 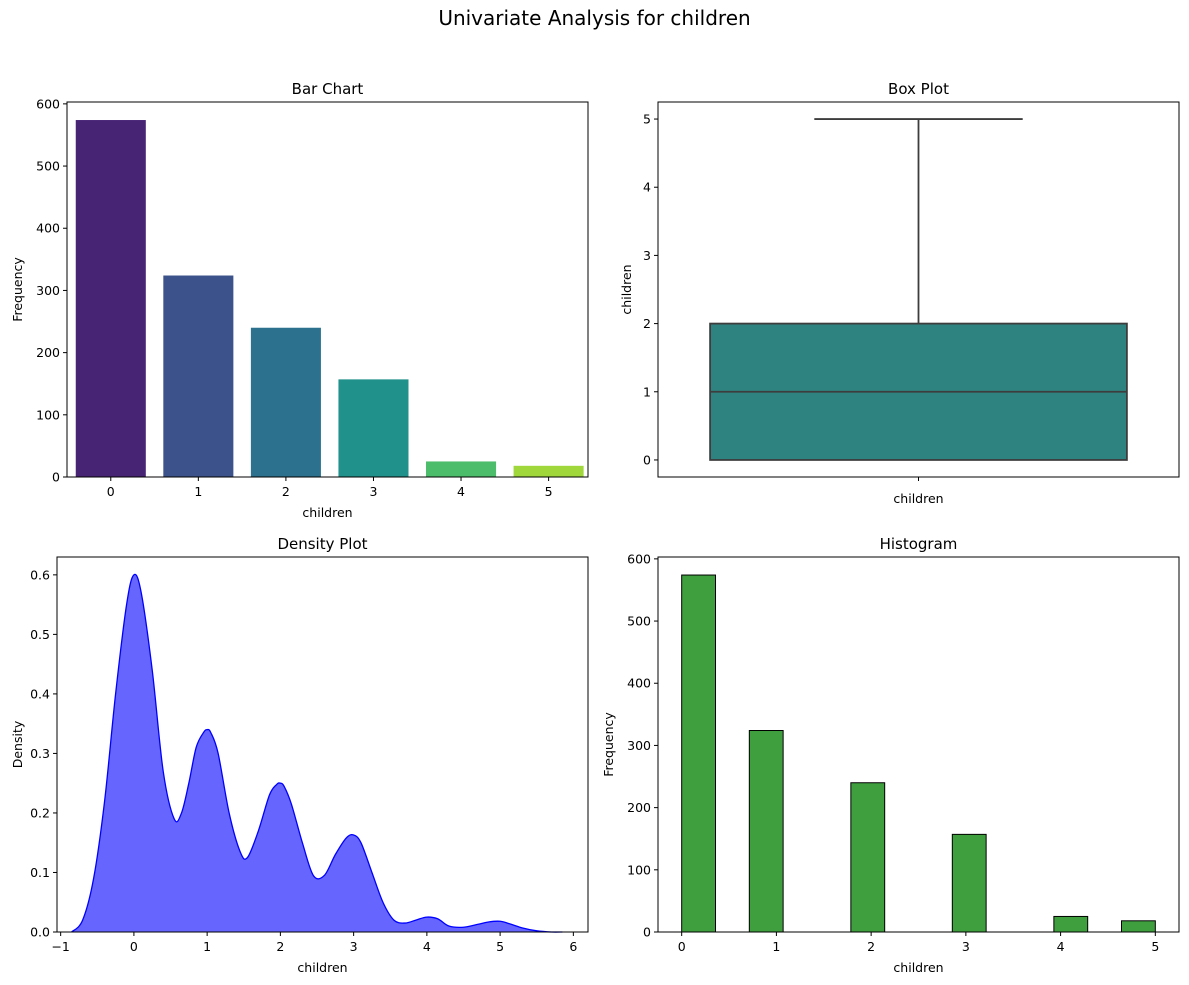 What do you see at coordinates (639, 807) in the screenshot?
I see `y-tick-label-hist: 200` at bounding box center [639, 807].